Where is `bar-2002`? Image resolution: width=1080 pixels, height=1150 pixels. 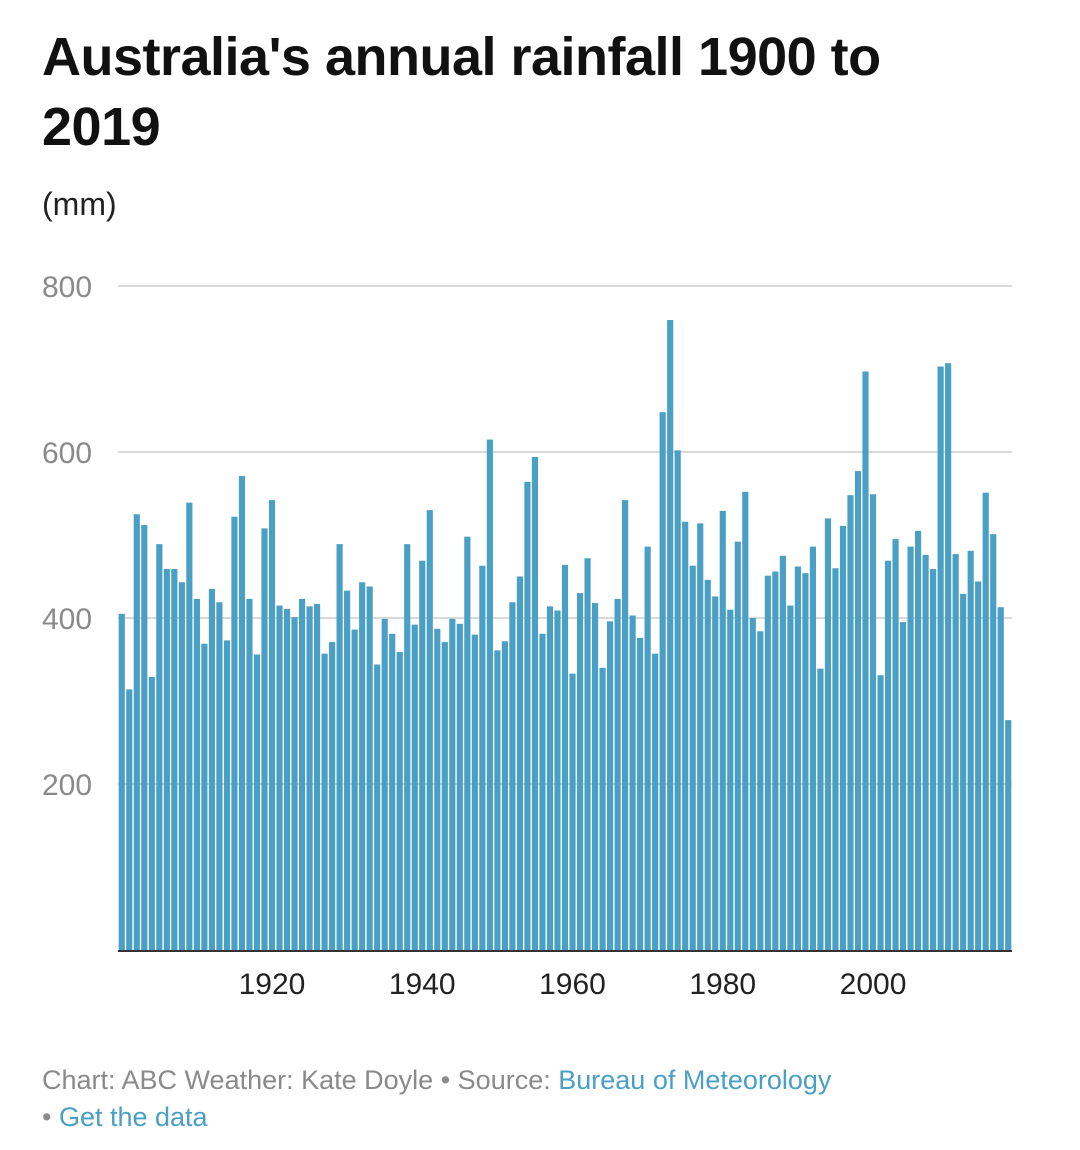 bar-2002 is located at coordinates (888, 755).